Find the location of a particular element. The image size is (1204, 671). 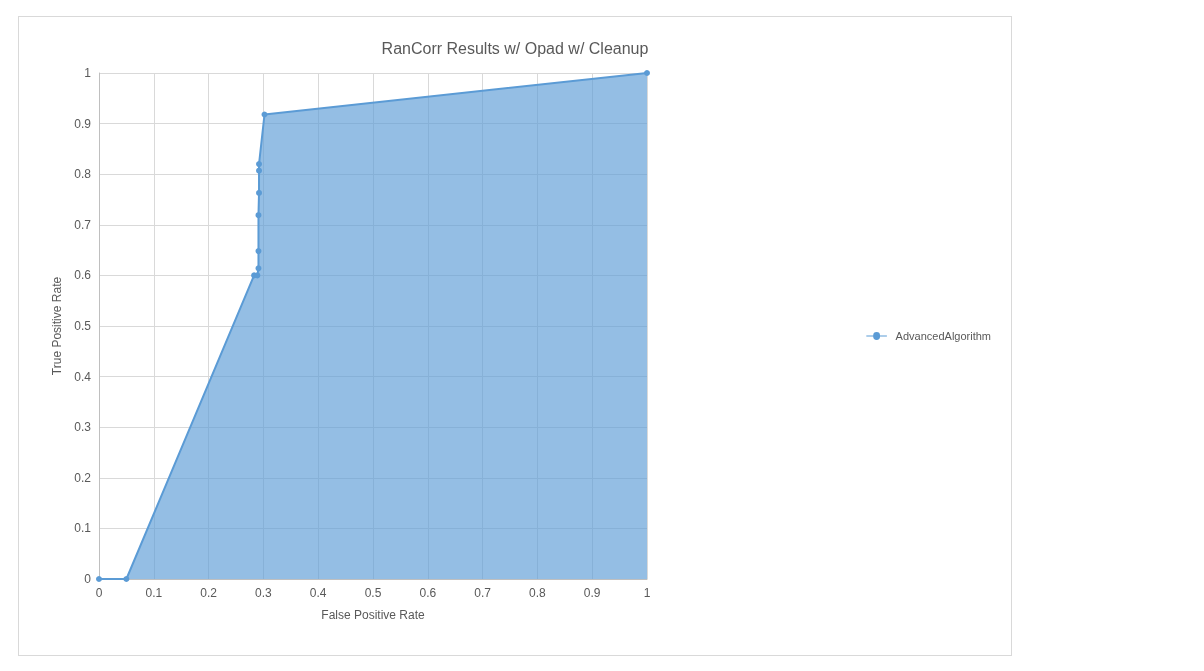

y-tick-label: 0.9 is located at coordinates (83, 123).